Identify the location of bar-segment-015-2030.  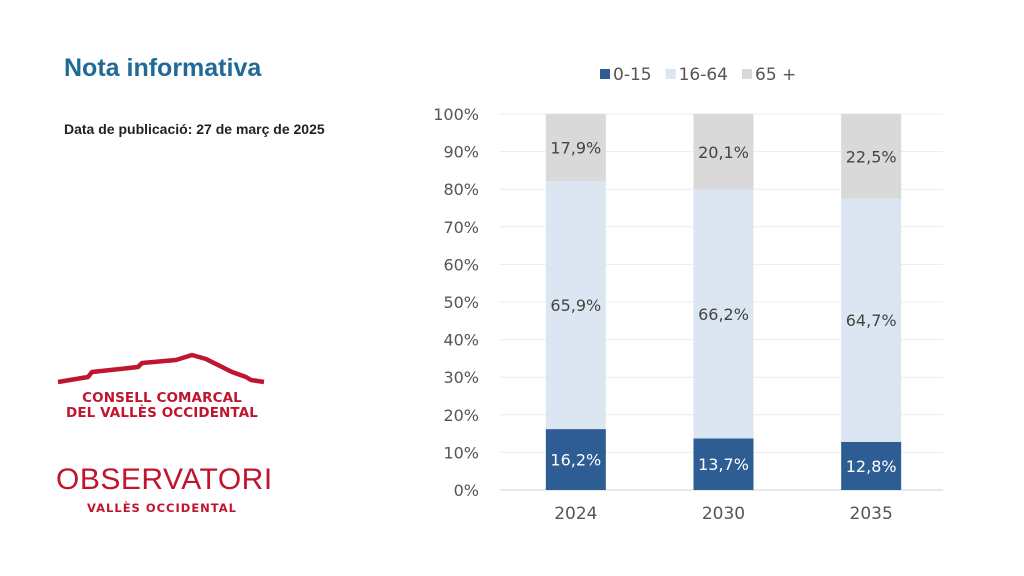
(723, 464).